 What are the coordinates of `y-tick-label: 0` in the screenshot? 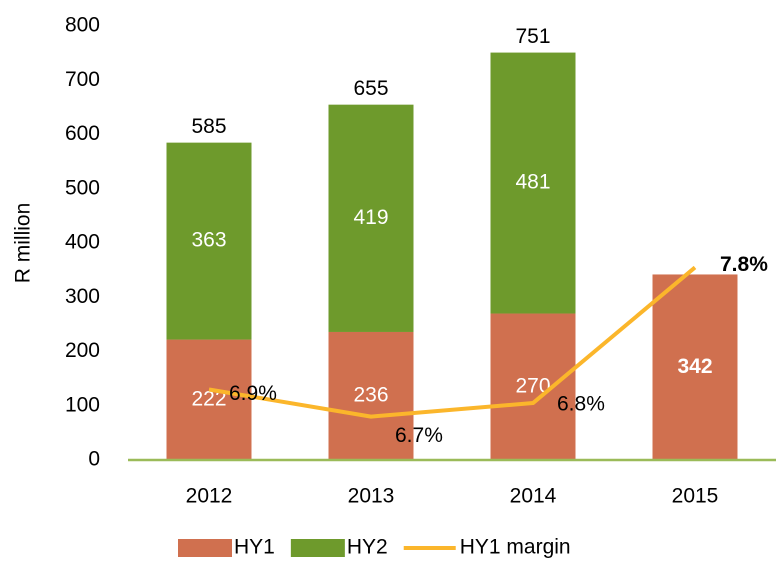 It's located at (94, 459).